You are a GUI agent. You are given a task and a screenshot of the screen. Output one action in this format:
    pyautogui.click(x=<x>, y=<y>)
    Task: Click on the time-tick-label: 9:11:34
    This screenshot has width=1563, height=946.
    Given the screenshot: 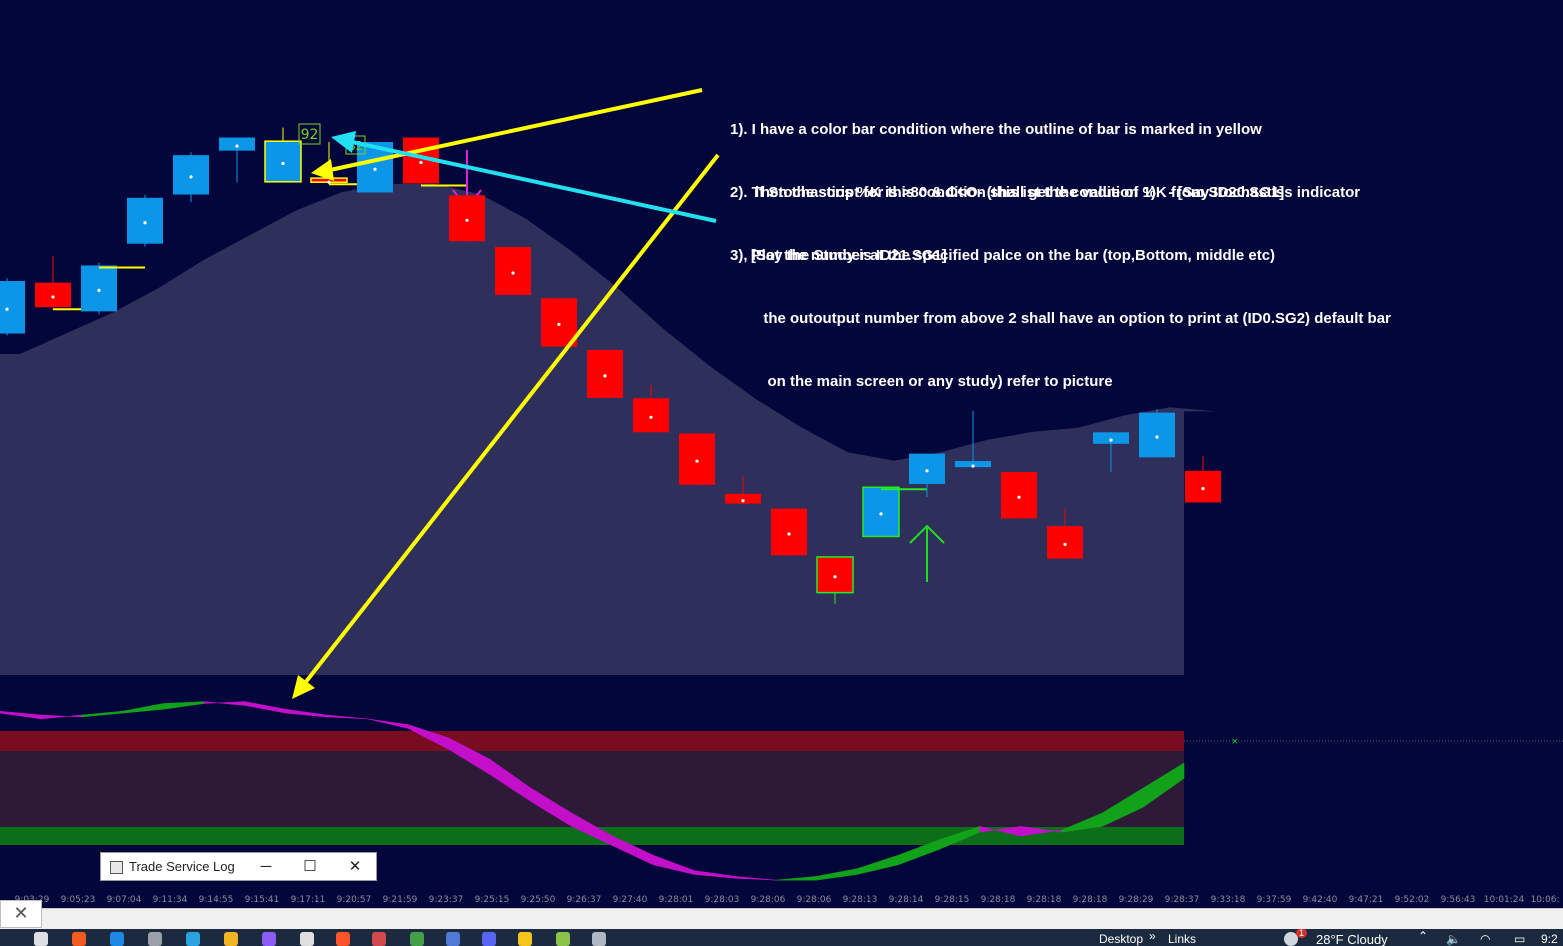 What is the action you would take?
    pyautogui.click(x=170, y=900)
    